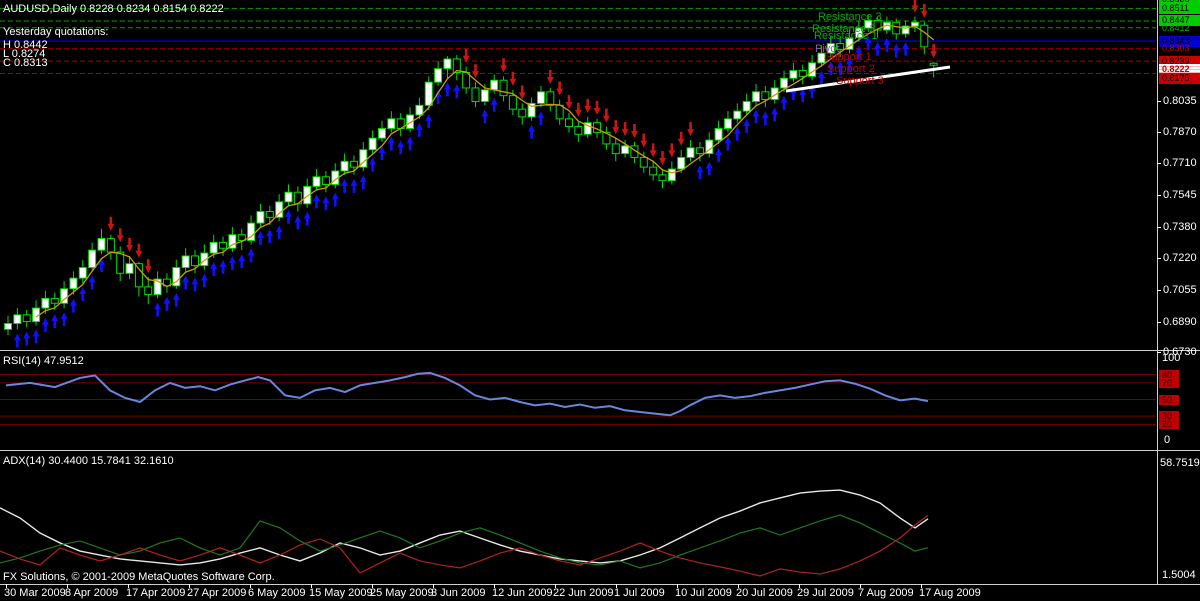 The image size is (1200, 601). I want to click on adx-main-line, so click(464, 527).